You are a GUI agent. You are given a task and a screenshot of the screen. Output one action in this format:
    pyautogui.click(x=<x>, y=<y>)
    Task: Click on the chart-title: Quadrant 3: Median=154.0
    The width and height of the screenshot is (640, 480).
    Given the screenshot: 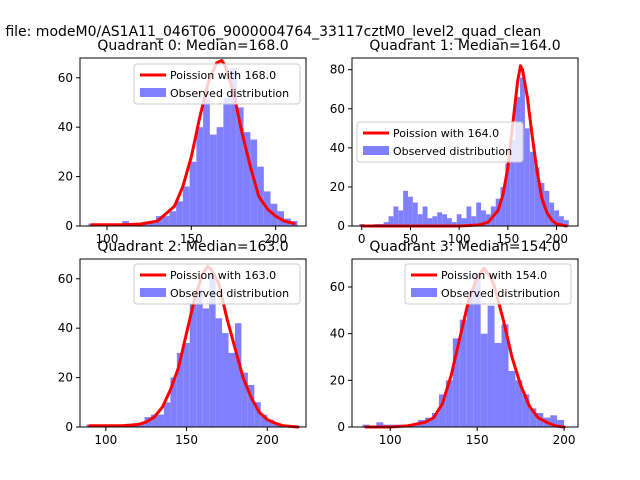 What is the action you would take?
    pyautogui.click(x=464, y=247)
    